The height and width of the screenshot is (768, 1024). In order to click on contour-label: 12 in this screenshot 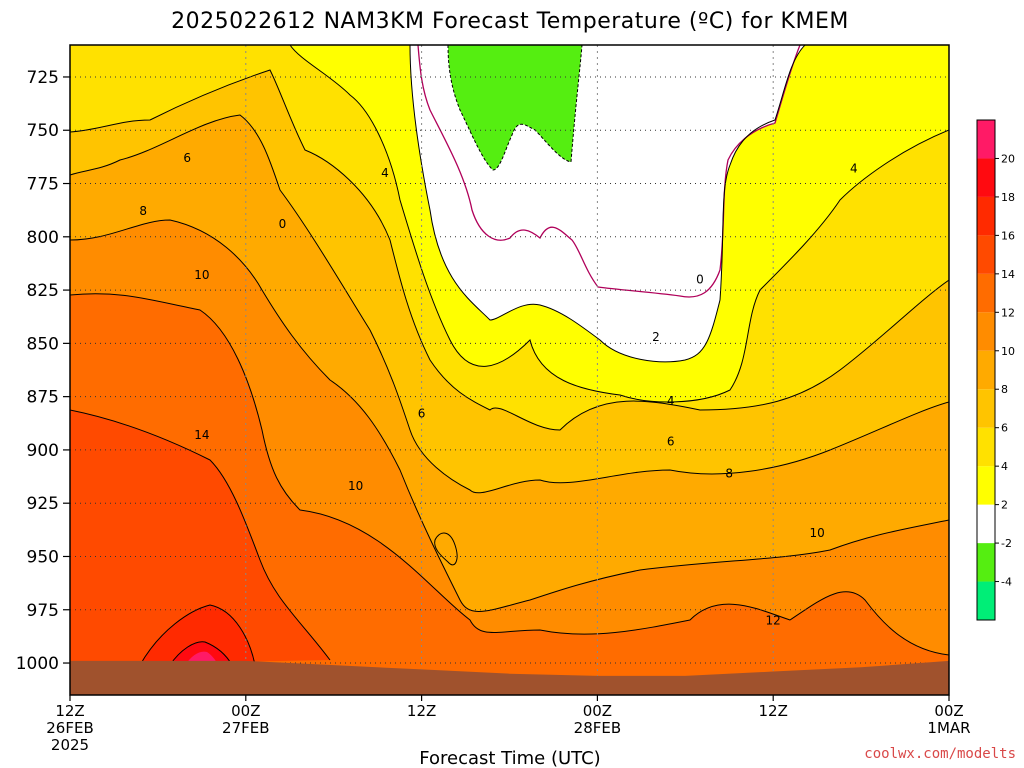, I will do `click(773, 620)`.